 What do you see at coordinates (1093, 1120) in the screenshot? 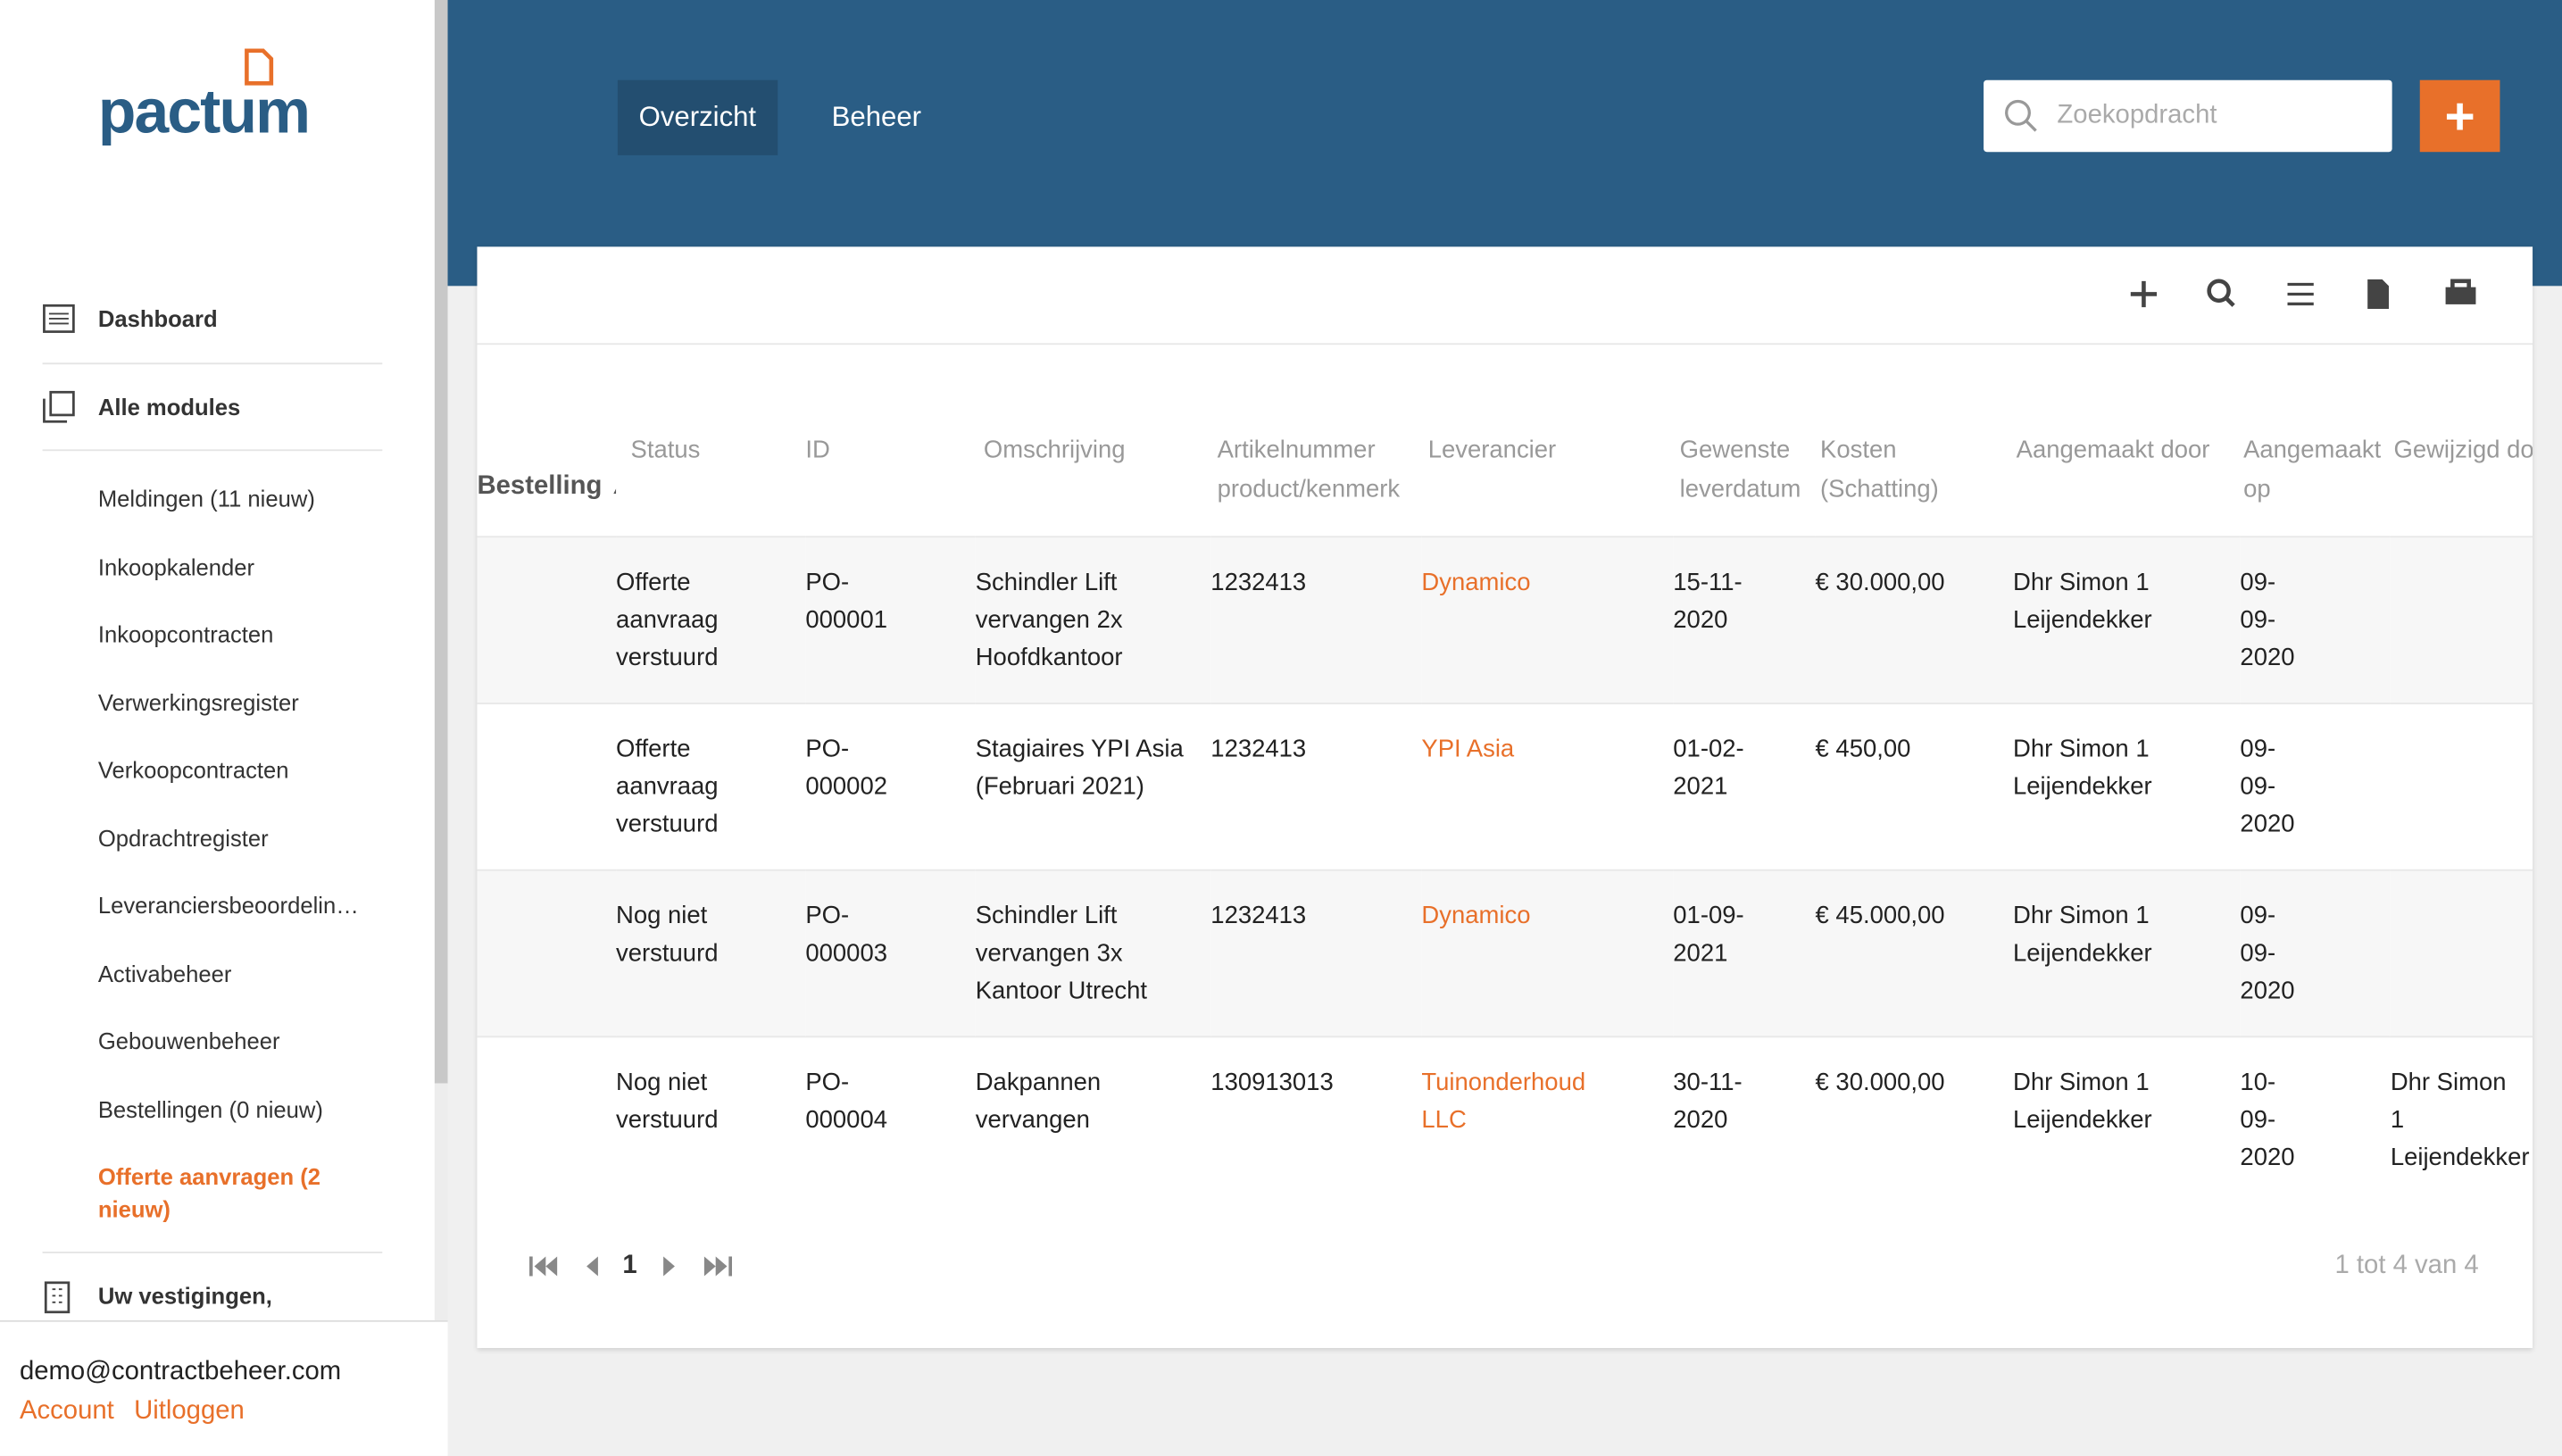
I see `table-cell: Dakpannen vervangen` at bounding box center [1093, 1120].